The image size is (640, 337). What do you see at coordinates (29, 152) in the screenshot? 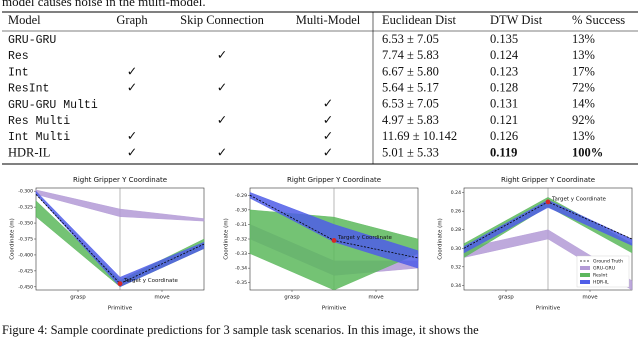
I see `model-name: HDR-IL` at bounding box center [29, 152].